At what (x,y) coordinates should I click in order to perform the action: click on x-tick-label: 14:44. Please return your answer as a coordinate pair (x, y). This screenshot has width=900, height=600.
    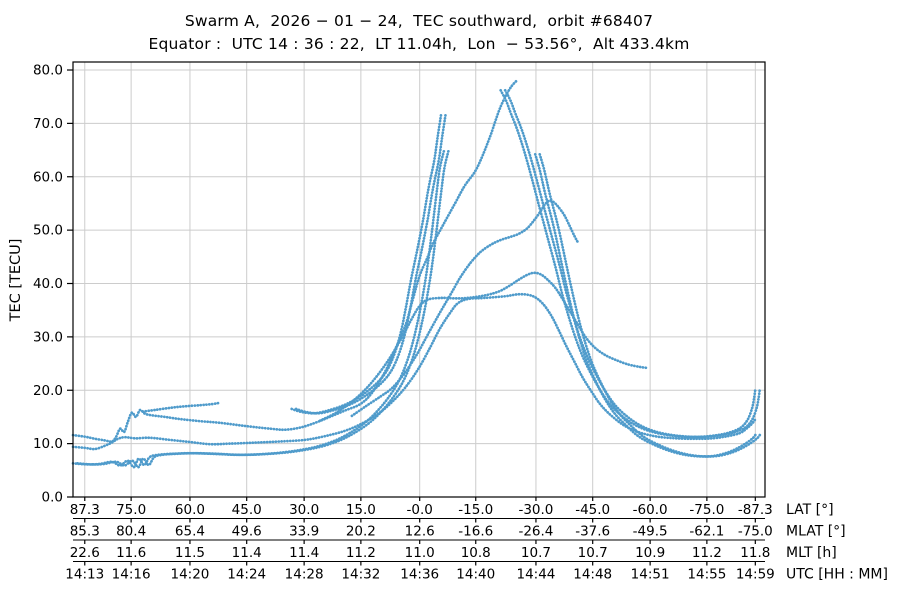
    Looking at the image, I should click on (535, 575).